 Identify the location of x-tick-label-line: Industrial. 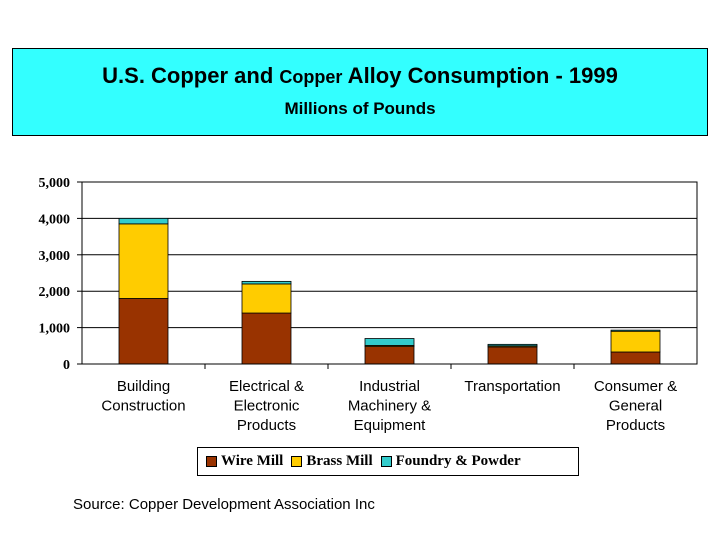
(389, 386).